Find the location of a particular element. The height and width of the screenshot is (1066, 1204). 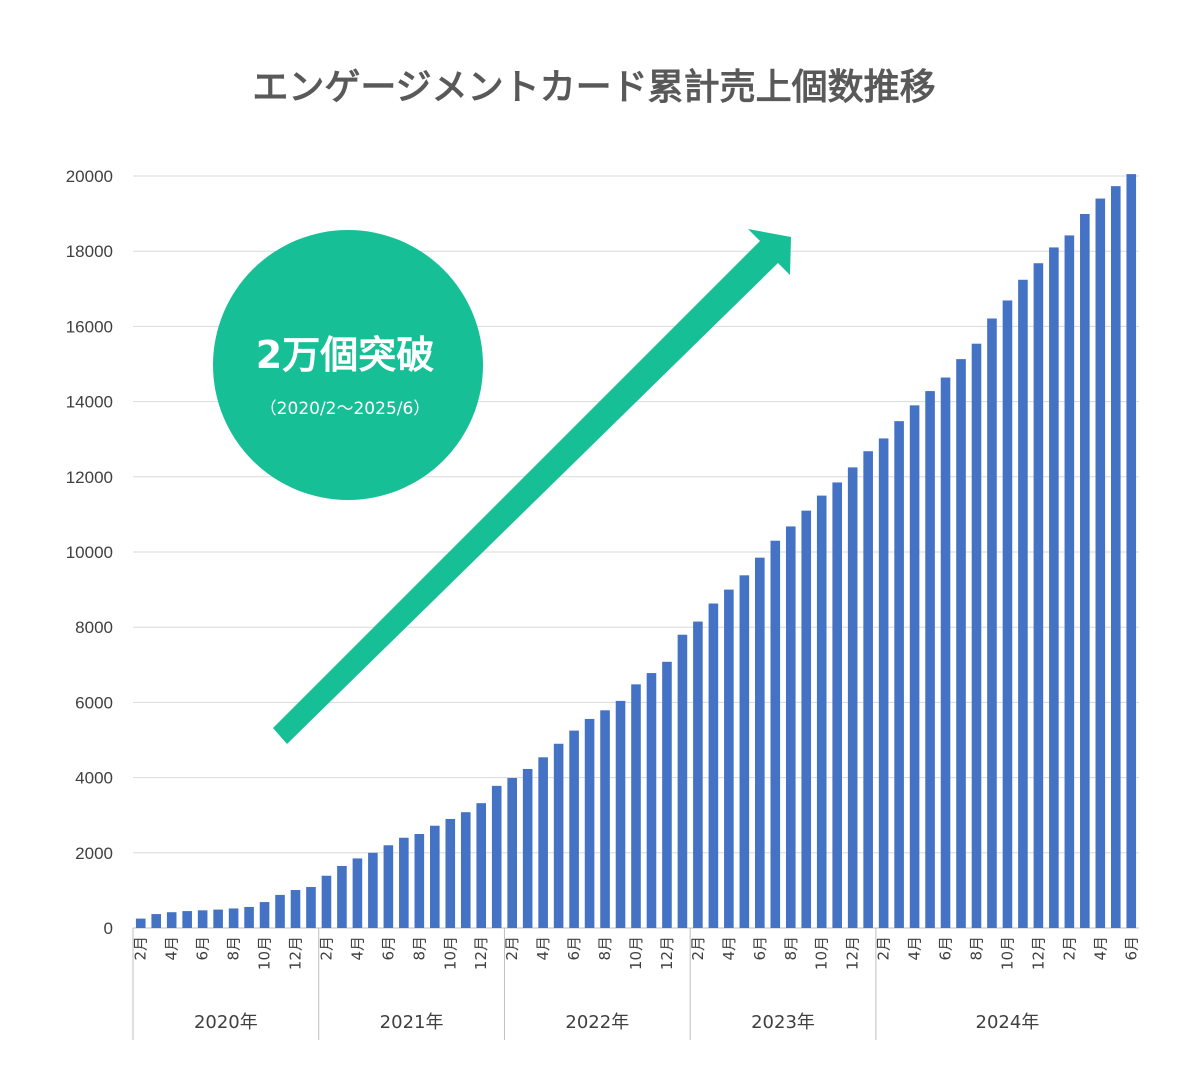

y-tick-label: 20000 is located at coordinates (89, 176).